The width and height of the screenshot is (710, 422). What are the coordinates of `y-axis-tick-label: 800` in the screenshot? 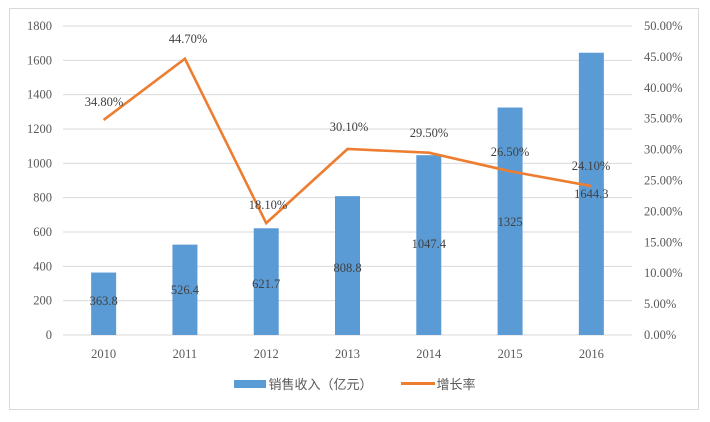 It's located at (42, 198).